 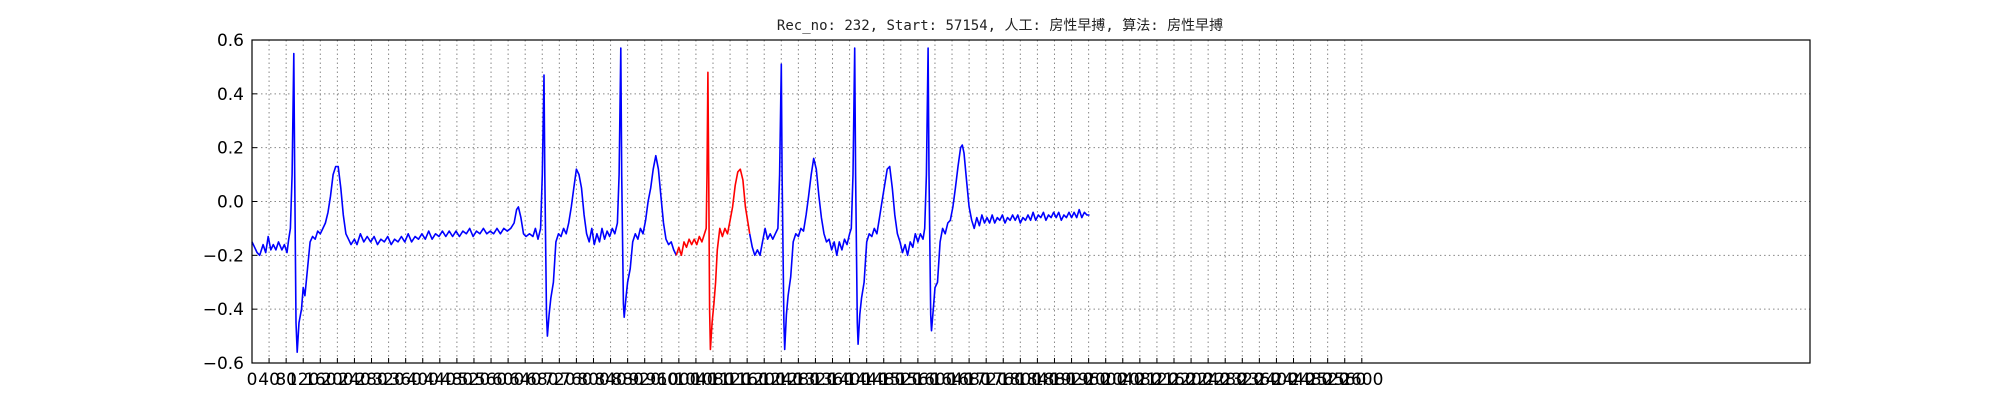 What do you see at coordinates (934, 380) in the screenshot?
I see `x-tick-label: 1600` at bounding box center [934, 380].